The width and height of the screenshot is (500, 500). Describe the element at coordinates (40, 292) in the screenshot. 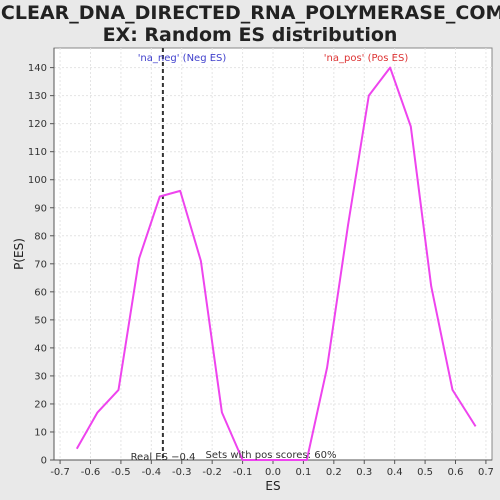

I see `y-tick-label: 60` at that location.